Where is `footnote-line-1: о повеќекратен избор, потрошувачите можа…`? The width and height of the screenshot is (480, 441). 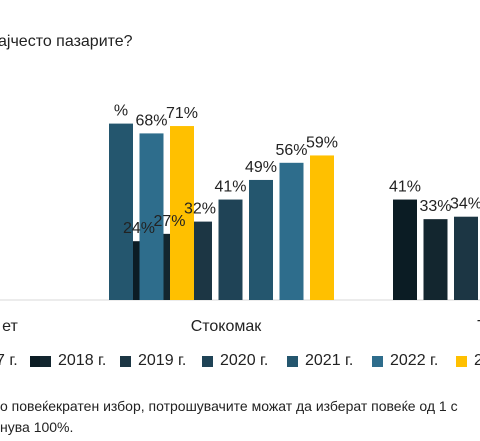 footnote-line-1: о повеќекратен избор, потрошувачите можа… is located at coordinates (229, 406).